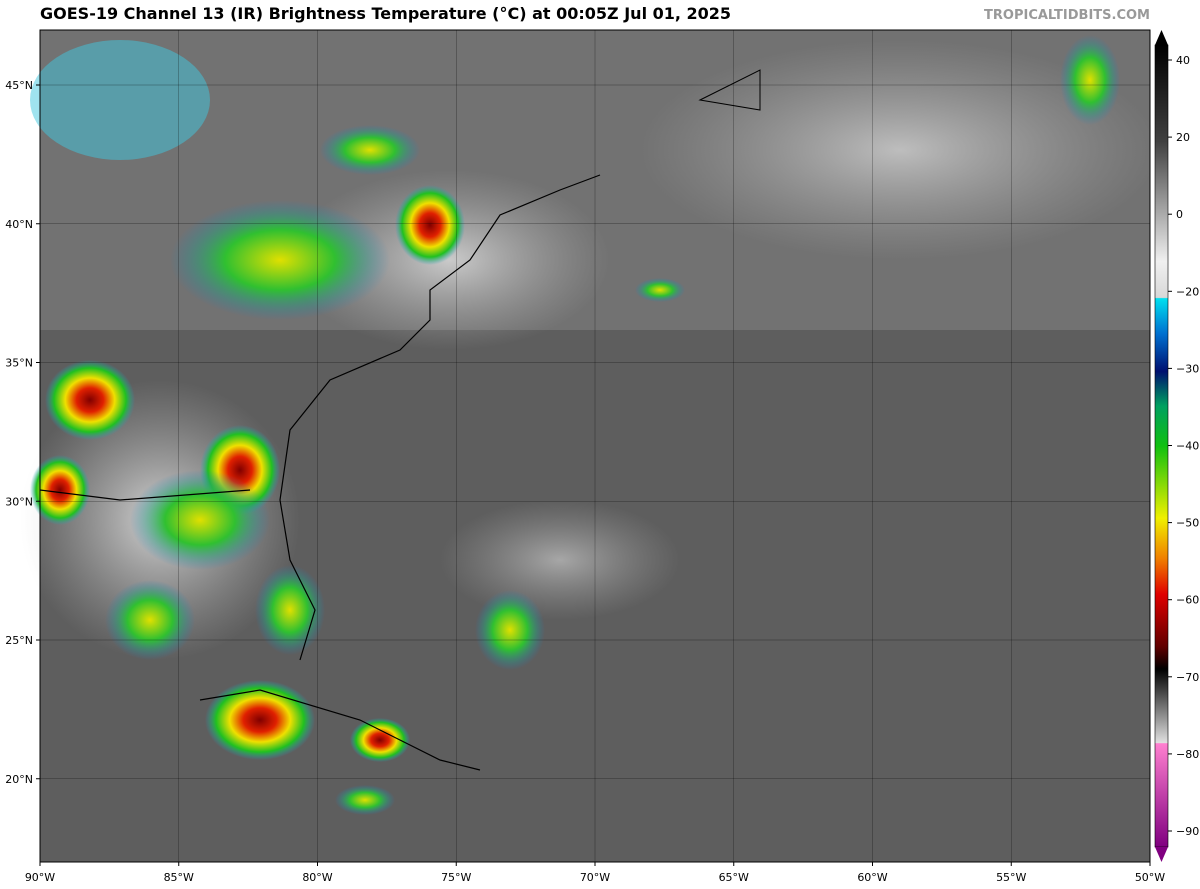  Describe the element at coordinates (19, 224) in the screenshot. I see `lat-label: 40°N` at that location.